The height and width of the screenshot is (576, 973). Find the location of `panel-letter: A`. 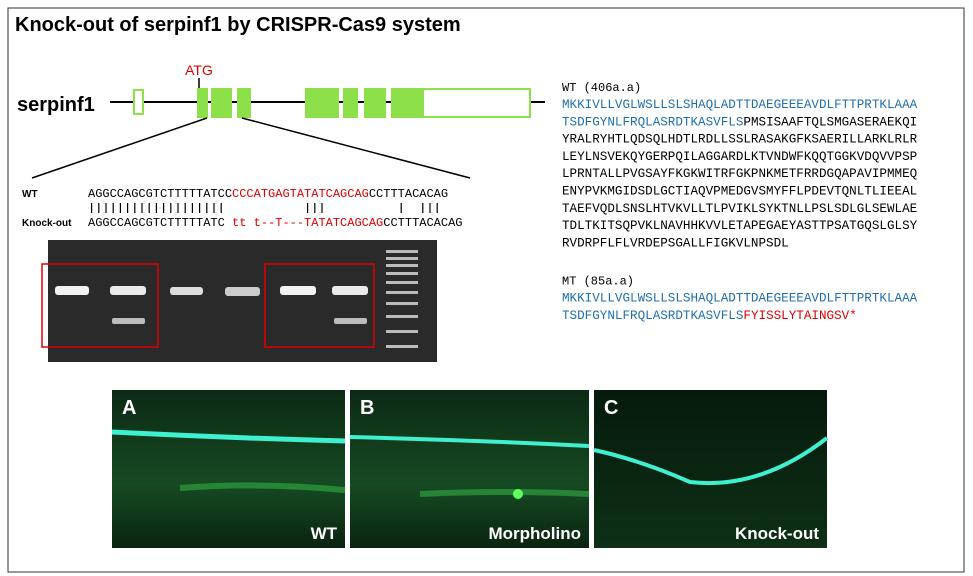

panel-letter: A is located at coordinates (129, 408).